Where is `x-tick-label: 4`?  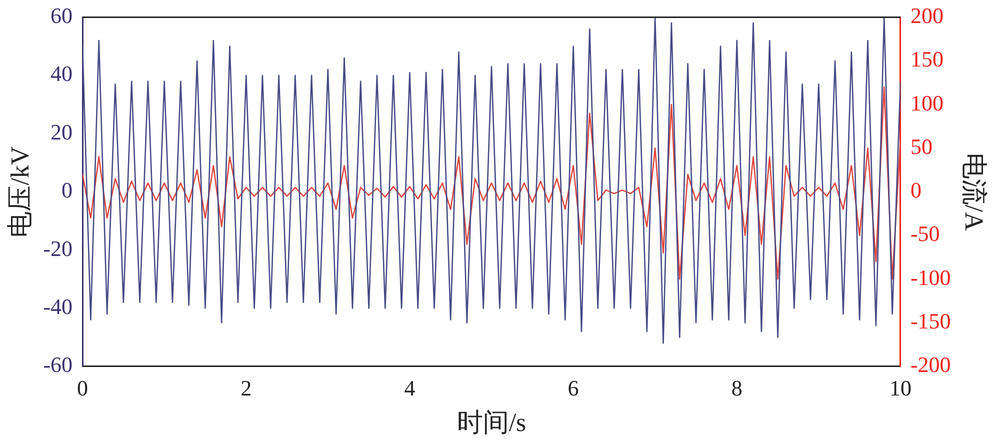 x-tick-label: 4 is located at coordinates (410, 387).